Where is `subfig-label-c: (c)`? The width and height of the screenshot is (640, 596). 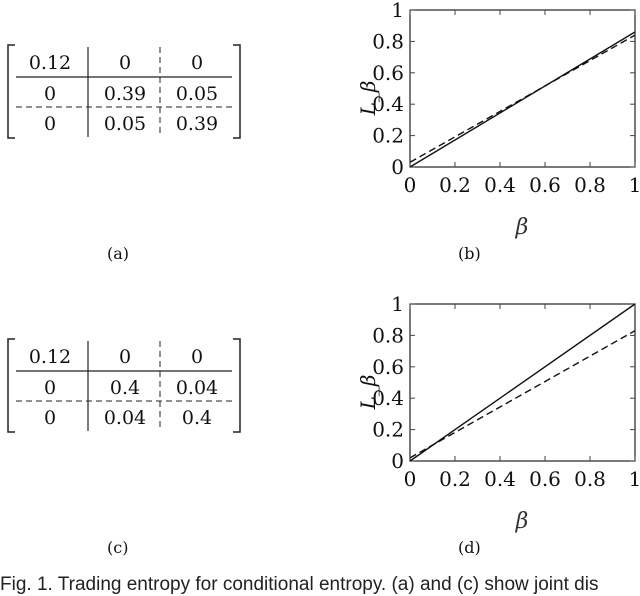 subfig-label-c: (c) is located at coordinates (118, 547).